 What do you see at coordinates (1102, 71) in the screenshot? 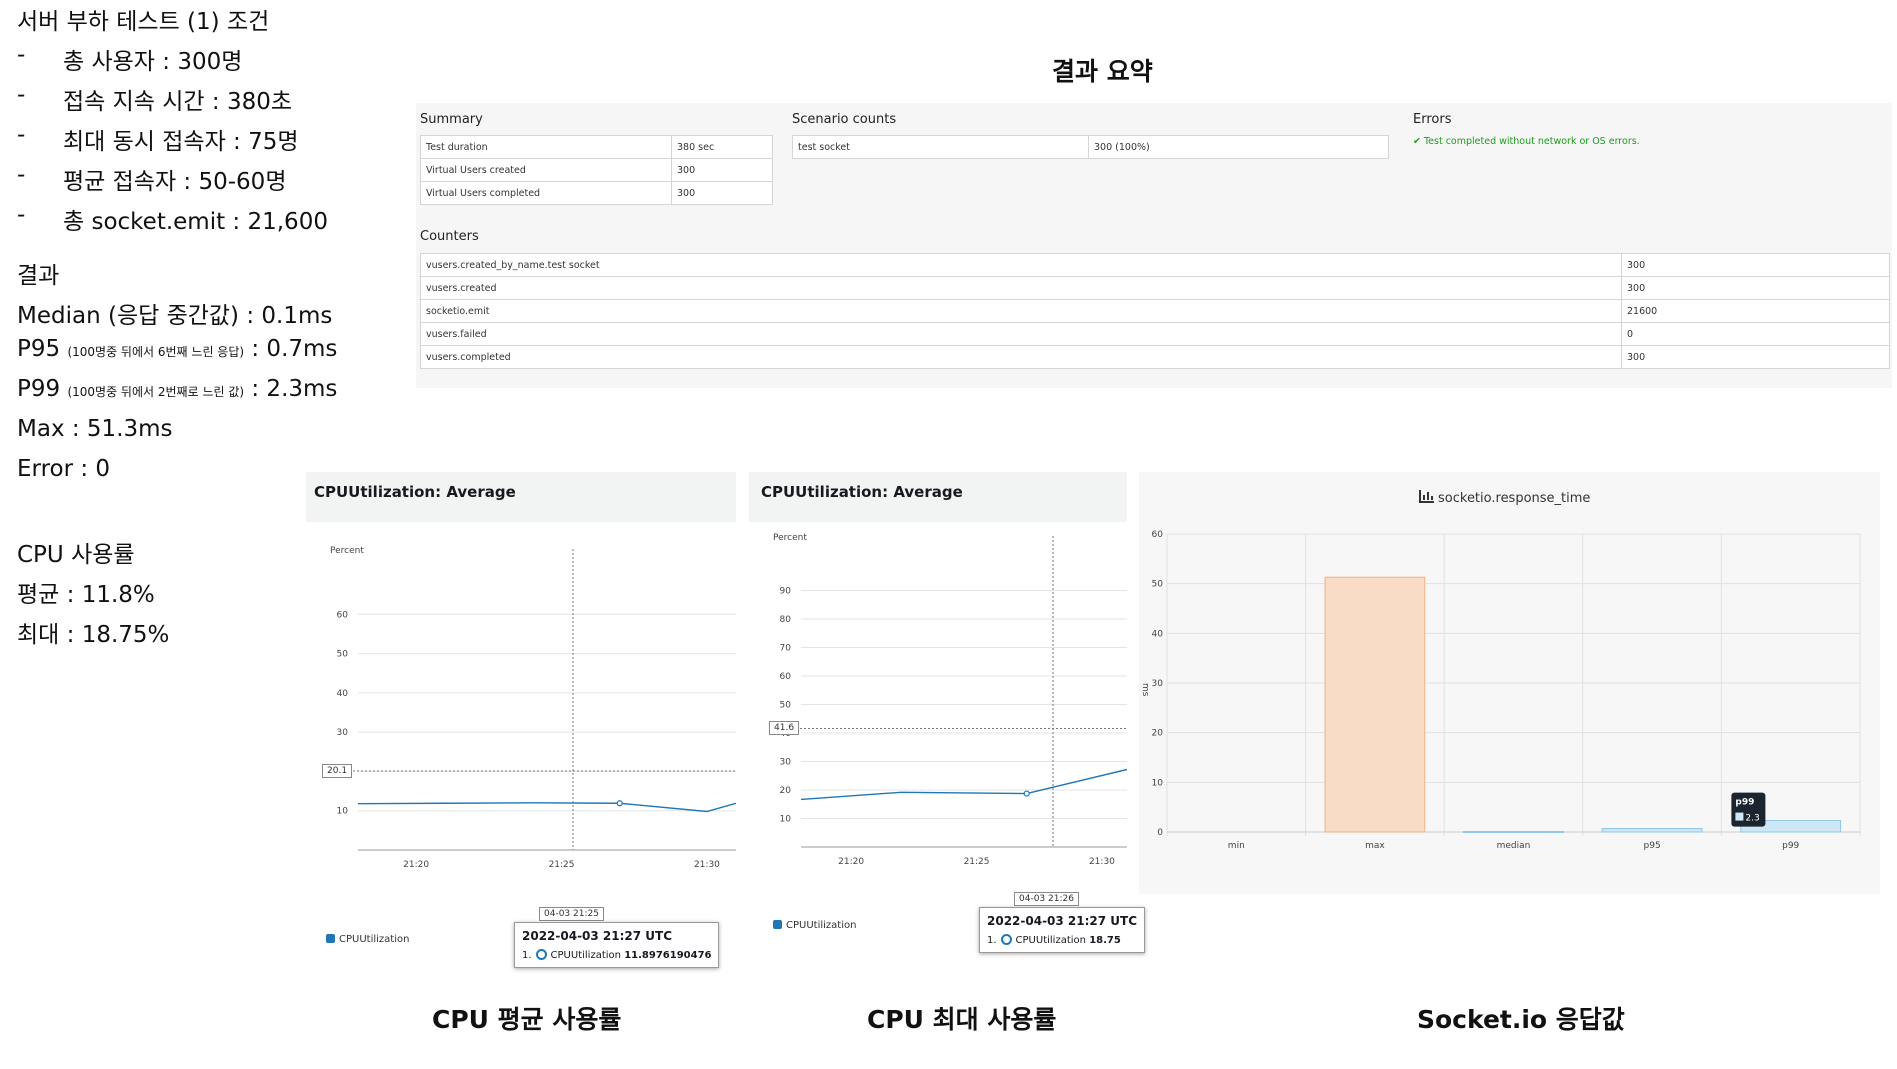
I see `page-title: 결과 요약` at bounding box center [1102, 71].